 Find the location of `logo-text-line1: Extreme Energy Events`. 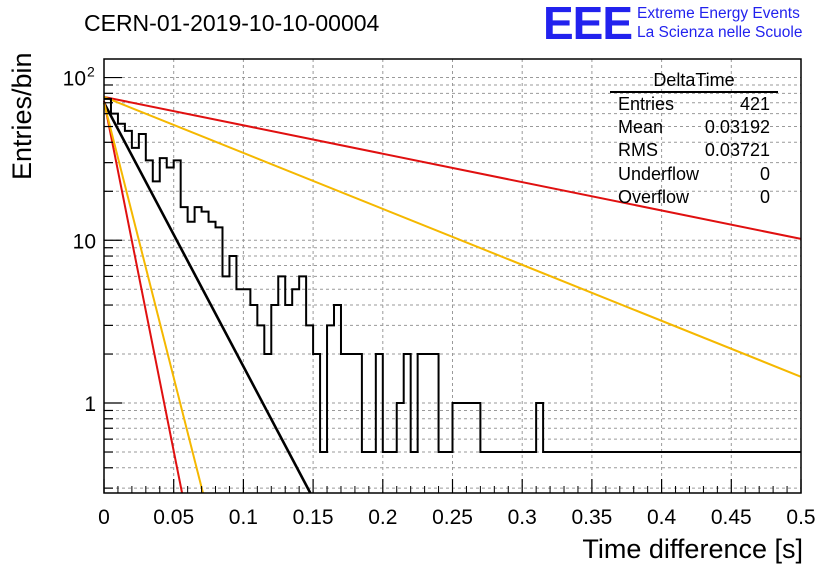

logo-text-line1: Extreme Energy Events is located at coordinates (718, 13).